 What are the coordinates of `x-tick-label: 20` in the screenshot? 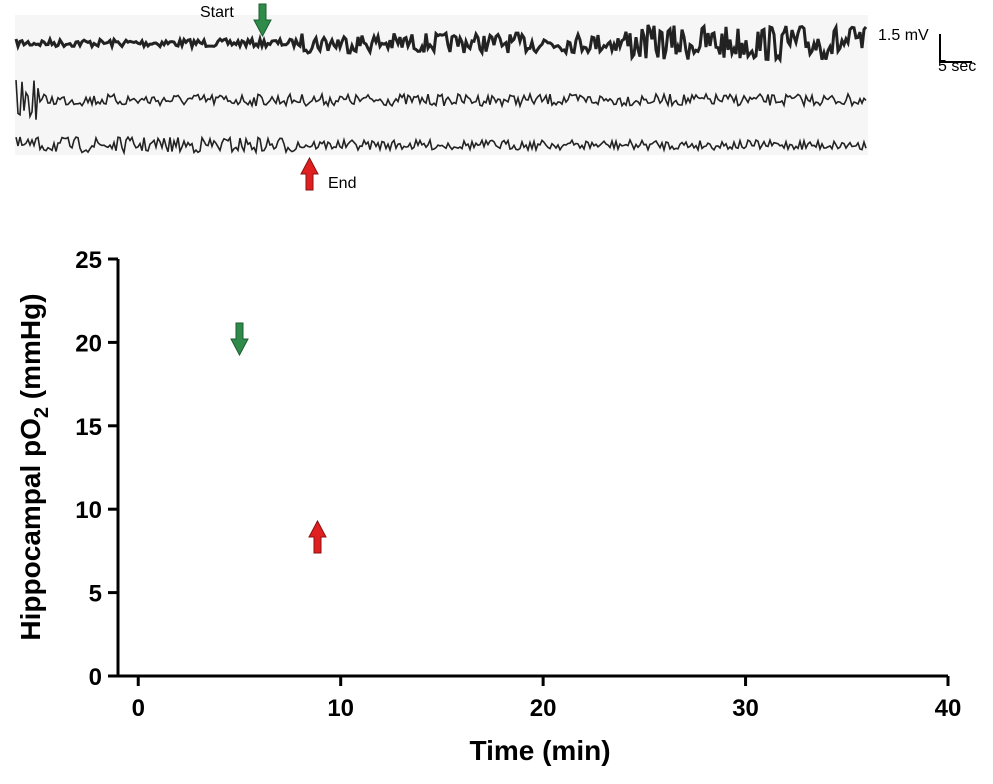 It's located at (543, 708).